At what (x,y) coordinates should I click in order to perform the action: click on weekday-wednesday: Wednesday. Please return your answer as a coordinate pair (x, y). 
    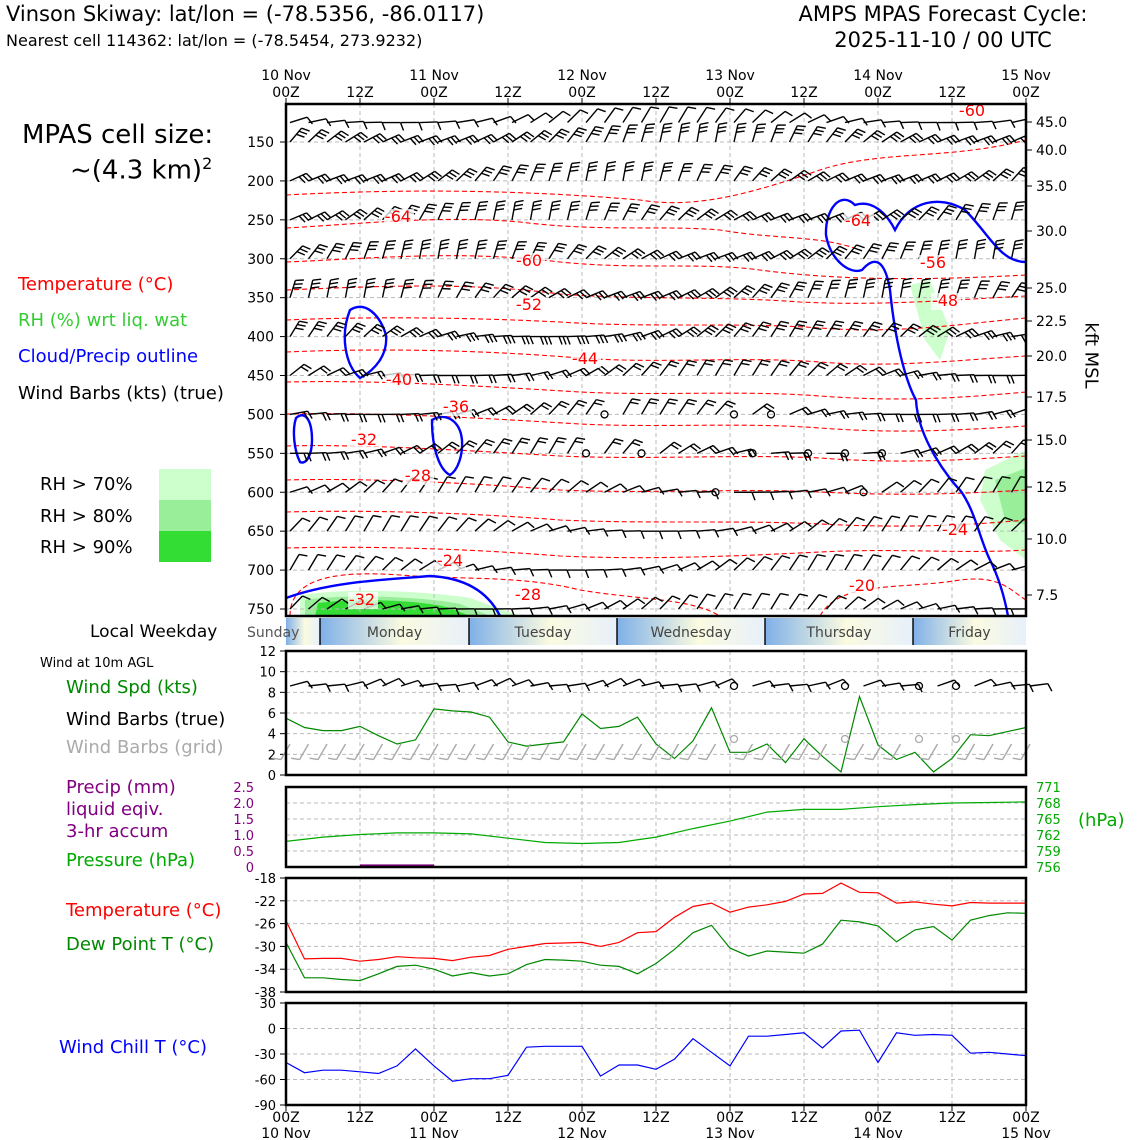
    Looking at the image, I should click on (690, 633).